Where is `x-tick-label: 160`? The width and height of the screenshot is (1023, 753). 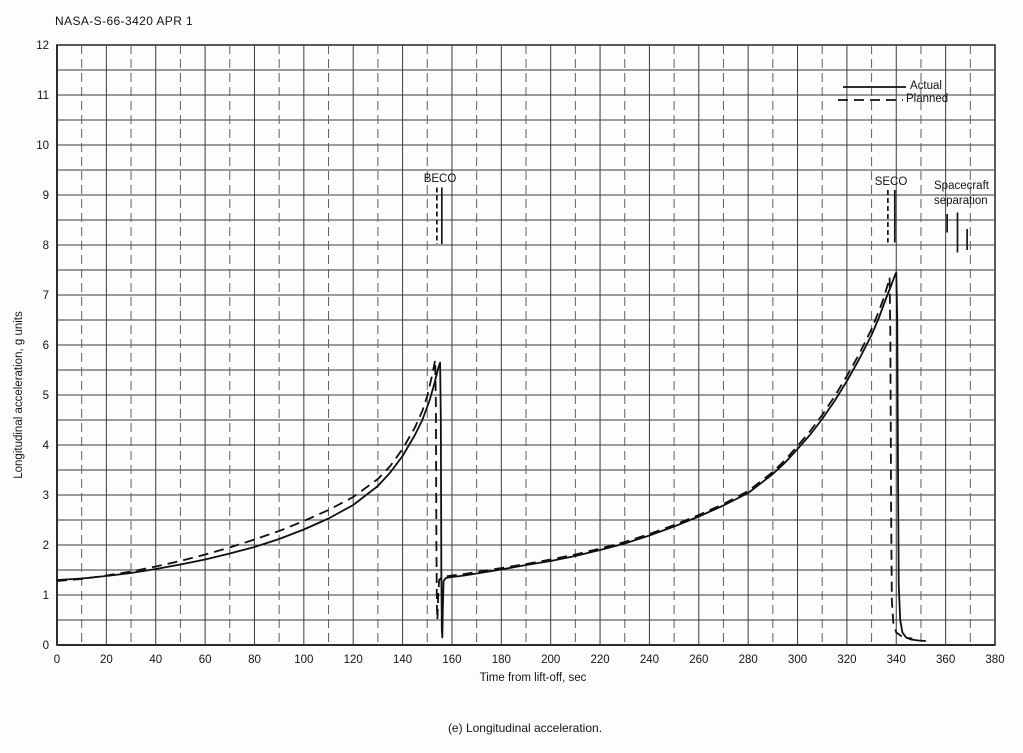 x-tick-label: 160 is located at coordinates (451, 660).